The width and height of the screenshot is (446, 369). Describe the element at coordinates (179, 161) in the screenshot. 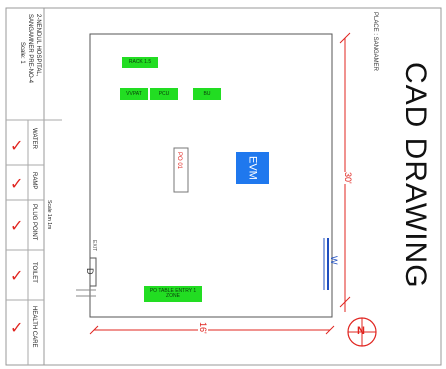

I see `po-table-label: PO 01` at that location.